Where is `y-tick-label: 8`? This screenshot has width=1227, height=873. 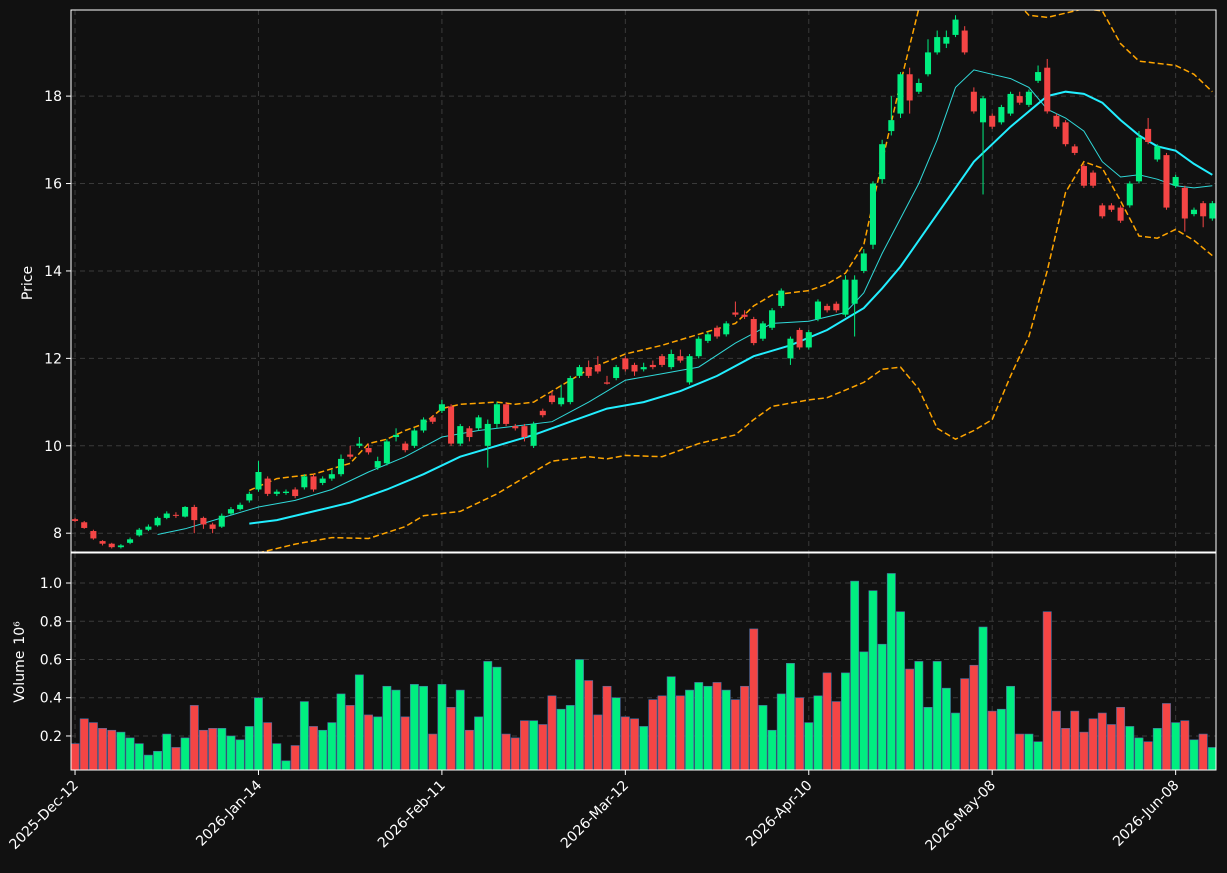 y-tick-label: 8 is located at coordinates (57, 534).